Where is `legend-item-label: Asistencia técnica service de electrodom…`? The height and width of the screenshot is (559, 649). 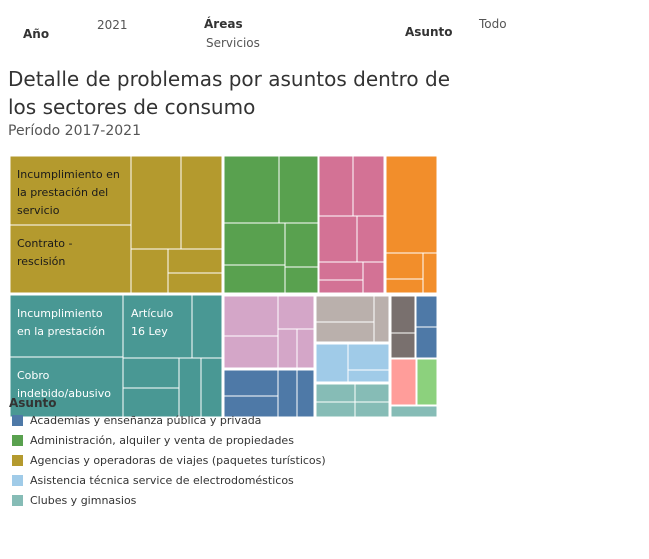
legend-item-label: Asistencia técnica service de electrodom… is located at coordinates (162, 480).